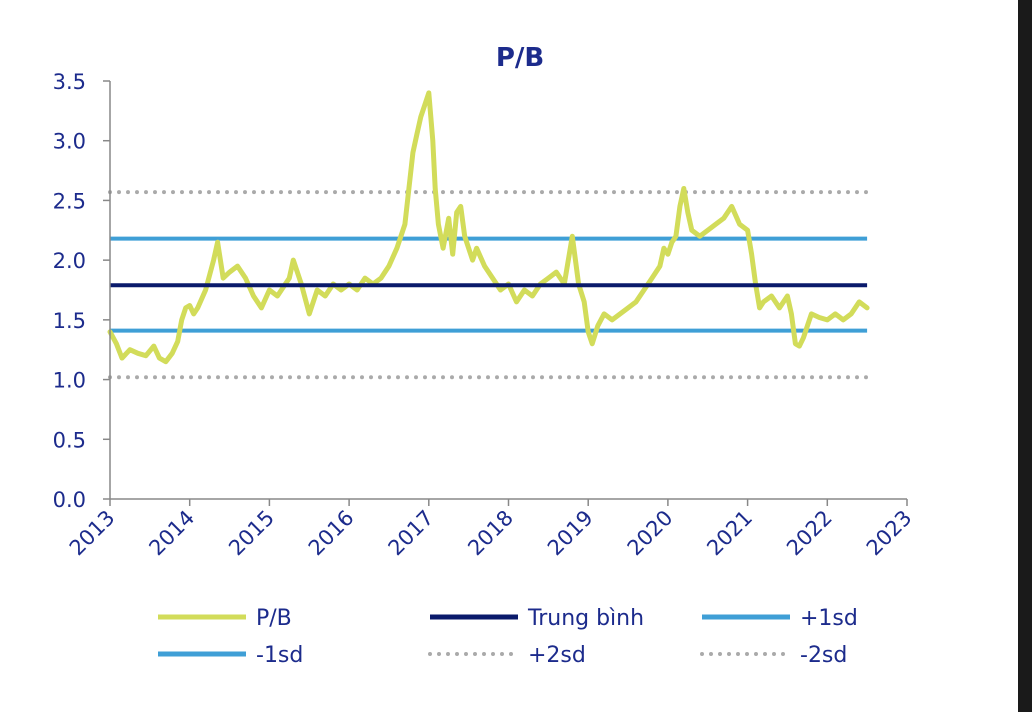  I want to click on legend-label: +2sd, so click(557, 655).